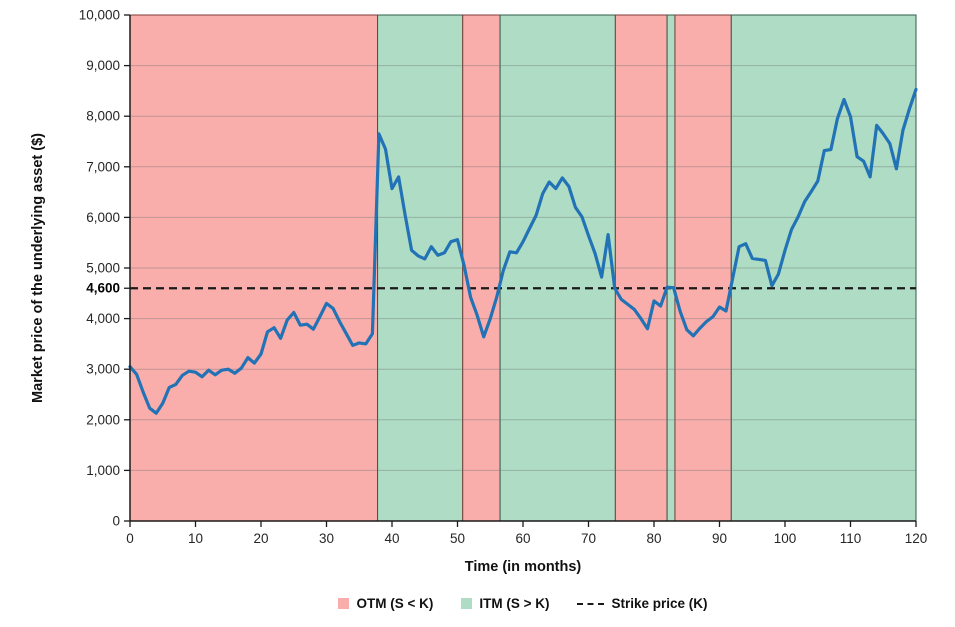 The height and width of the screenshot is (627, 955). Describe the element at coordinates (103, 318) in the screenshot. I see `y-tick-label: 4,000` at that location.